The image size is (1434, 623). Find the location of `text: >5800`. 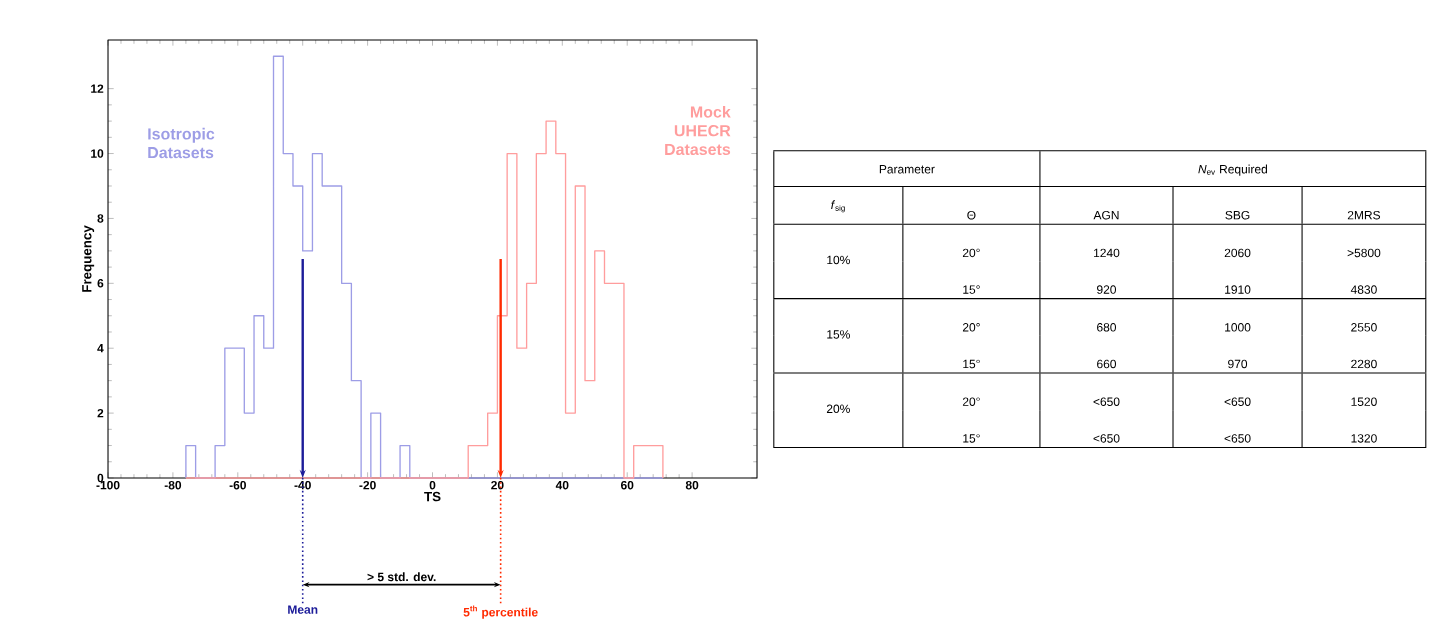

text: >5800 is located at coordinates (1364, 253).